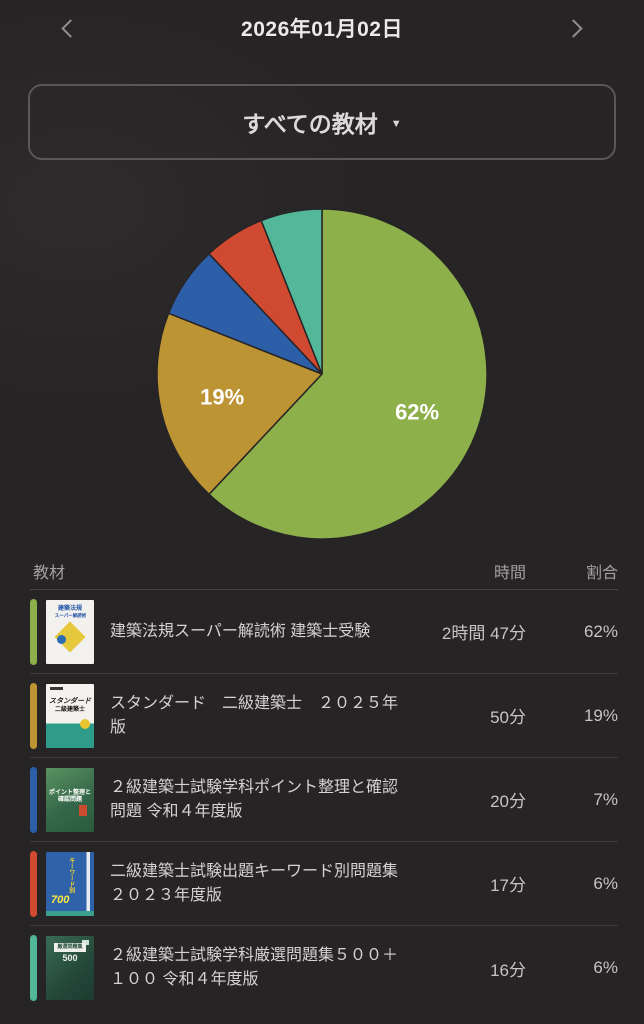  I want to click on material-title: ２級建築士試験学科ポイント整理と確認問題 令和４年度版, so click(254, 799).